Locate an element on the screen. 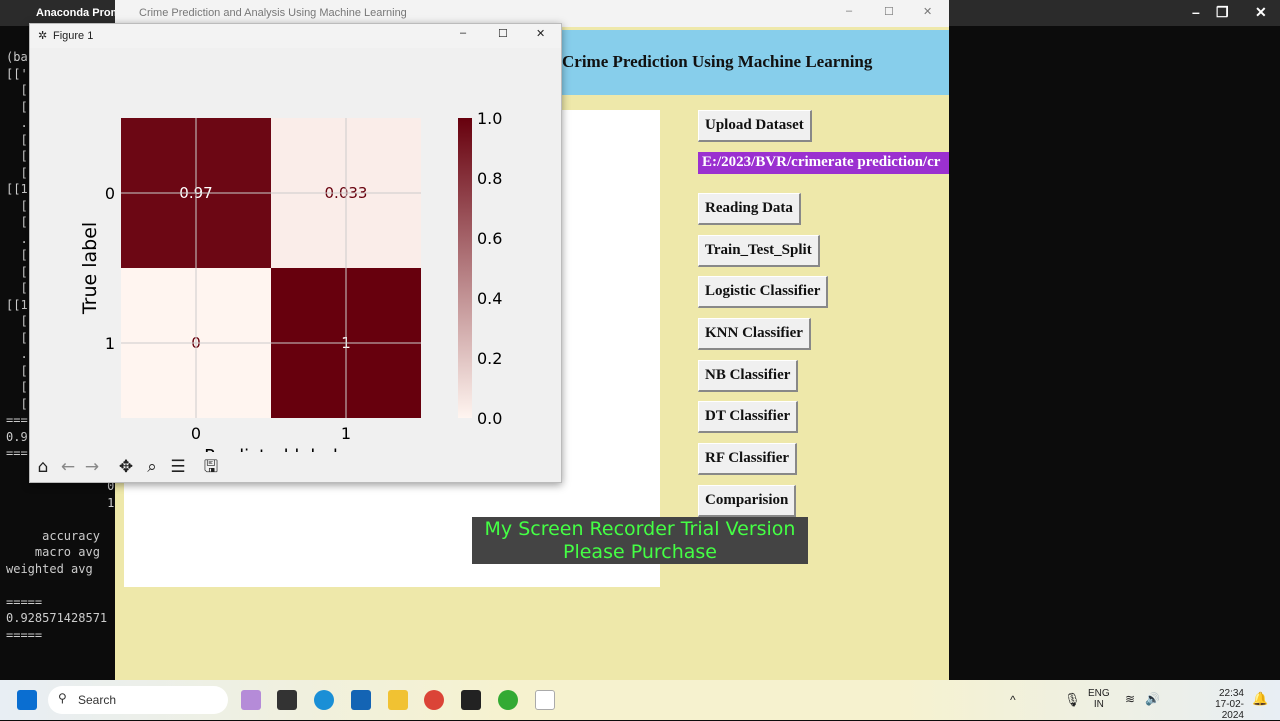  y-tick-label: 0 is located at coordinates (110, 193).